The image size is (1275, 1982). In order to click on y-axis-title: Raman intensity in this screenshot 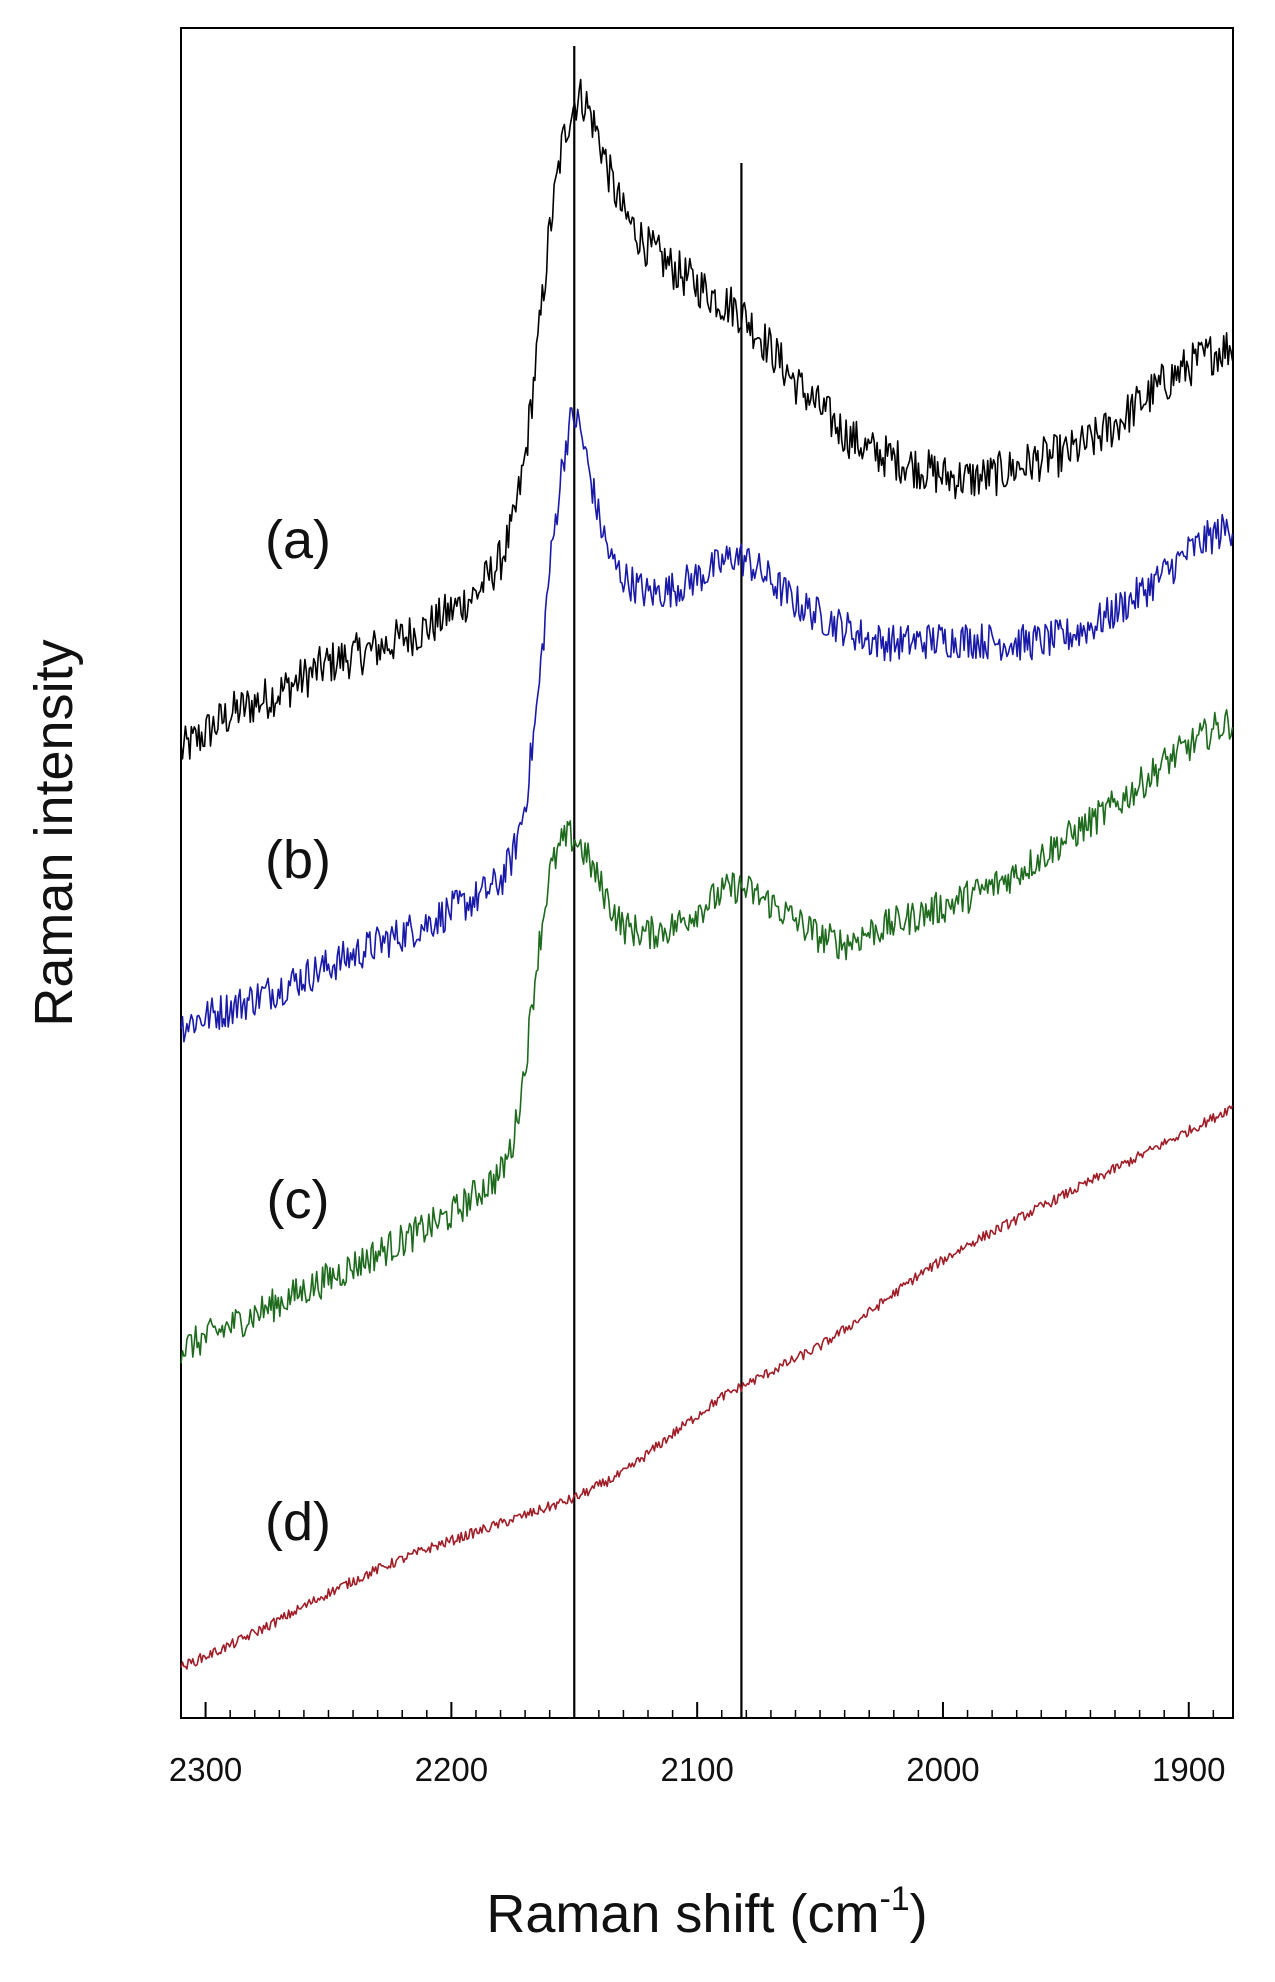, I will do `click(54, 832)`.